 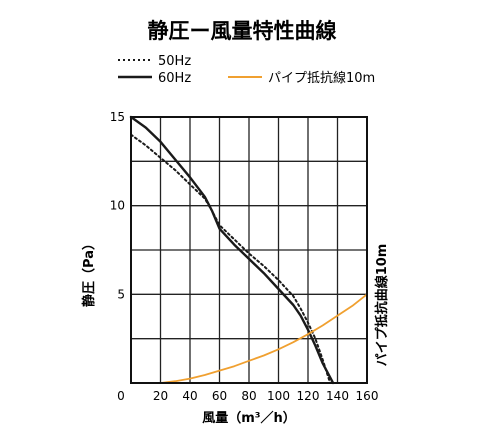 I want to click on x-tick-label: 120, so click(x=308, y=396).